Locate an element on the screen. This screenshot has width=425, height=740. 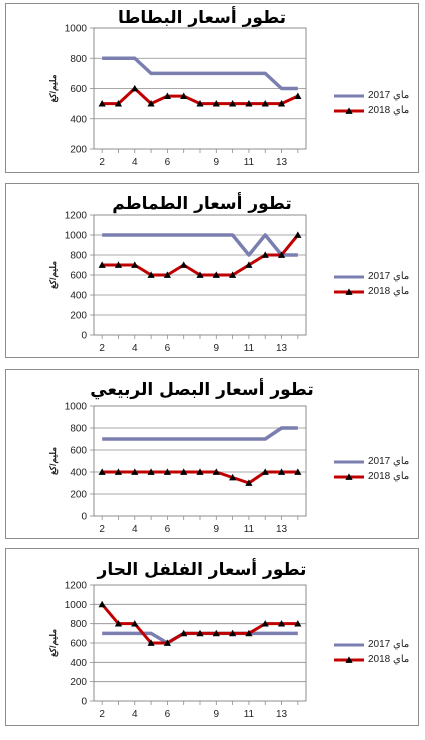
chart-plot: 200 400 600 800 1000 2 4 6 9 11 13 مليم/كغ is located at coordinates (177, 96).